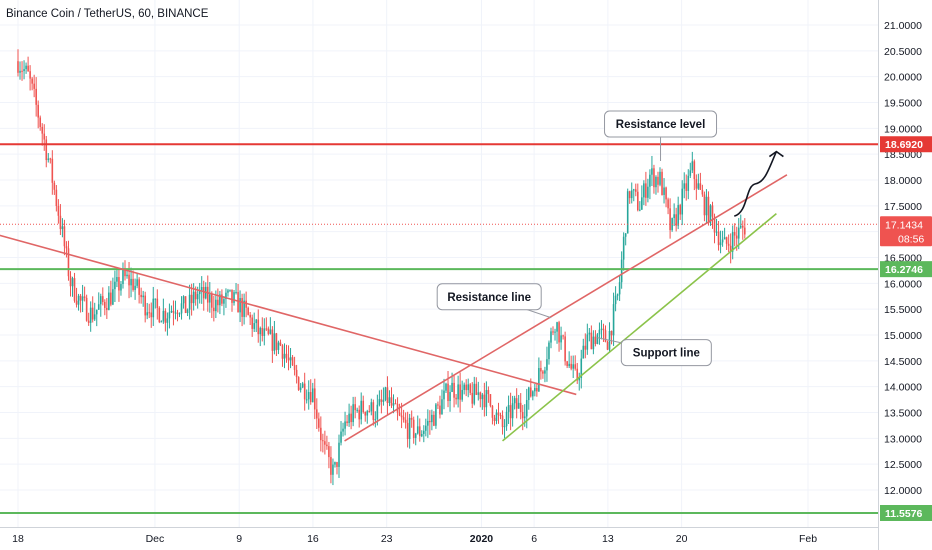 Image resolution: width=932 pixels, height=550 pixels. Describe the element at coordinates (904, 145) in the screenshot. I see `price-tag-label: 18.6920` at that location.